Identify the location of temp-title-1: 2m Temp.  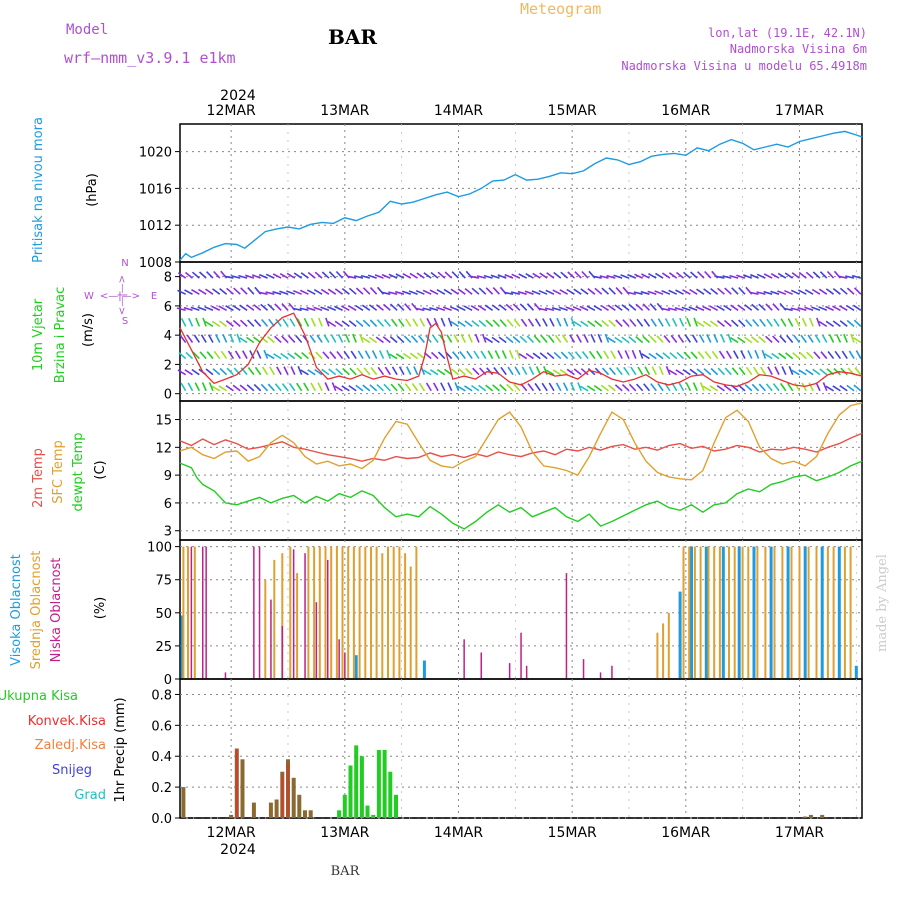
(38, 478).